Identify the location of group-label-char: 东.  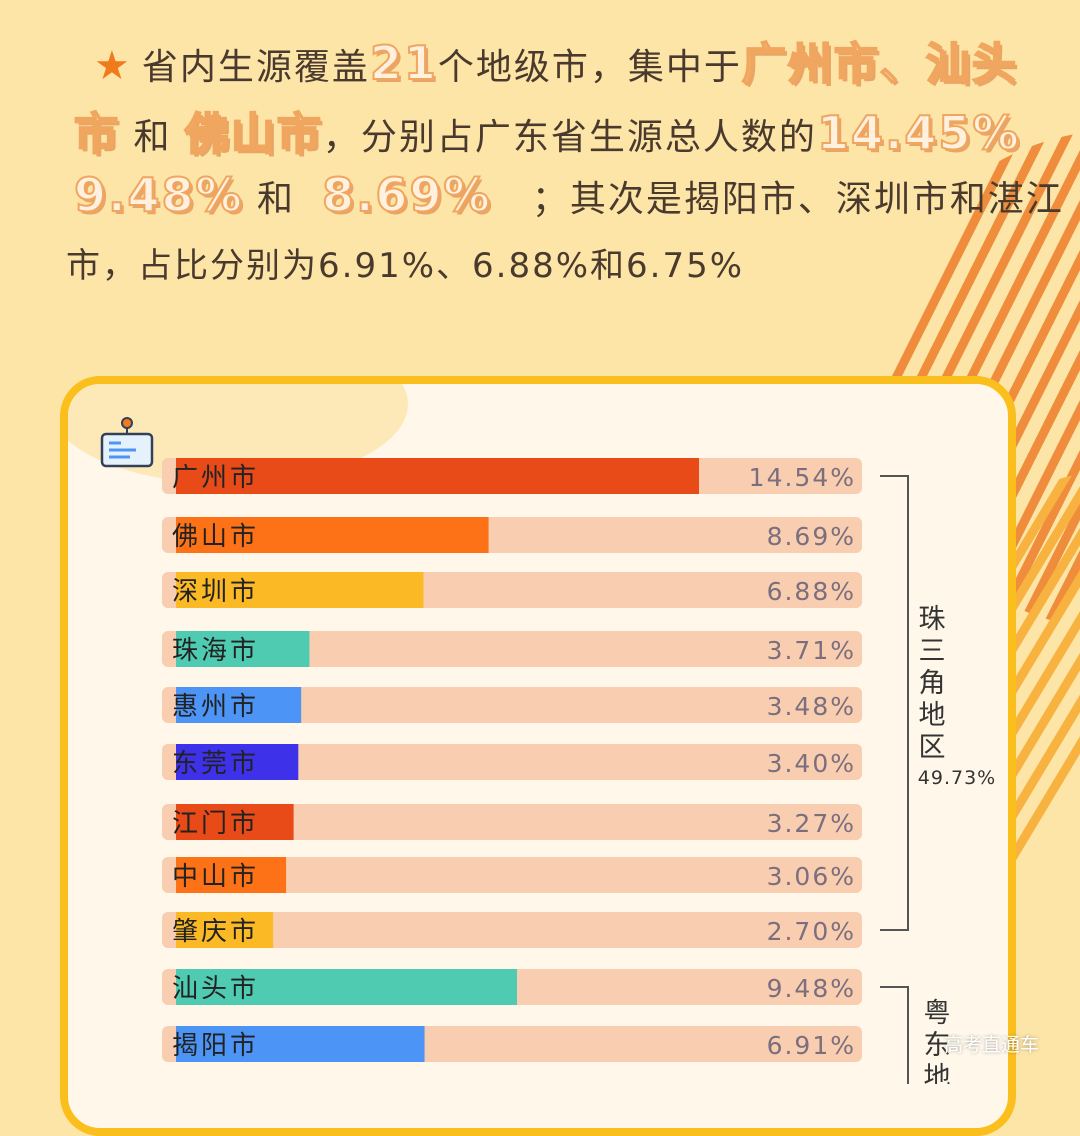
(937, 1045).